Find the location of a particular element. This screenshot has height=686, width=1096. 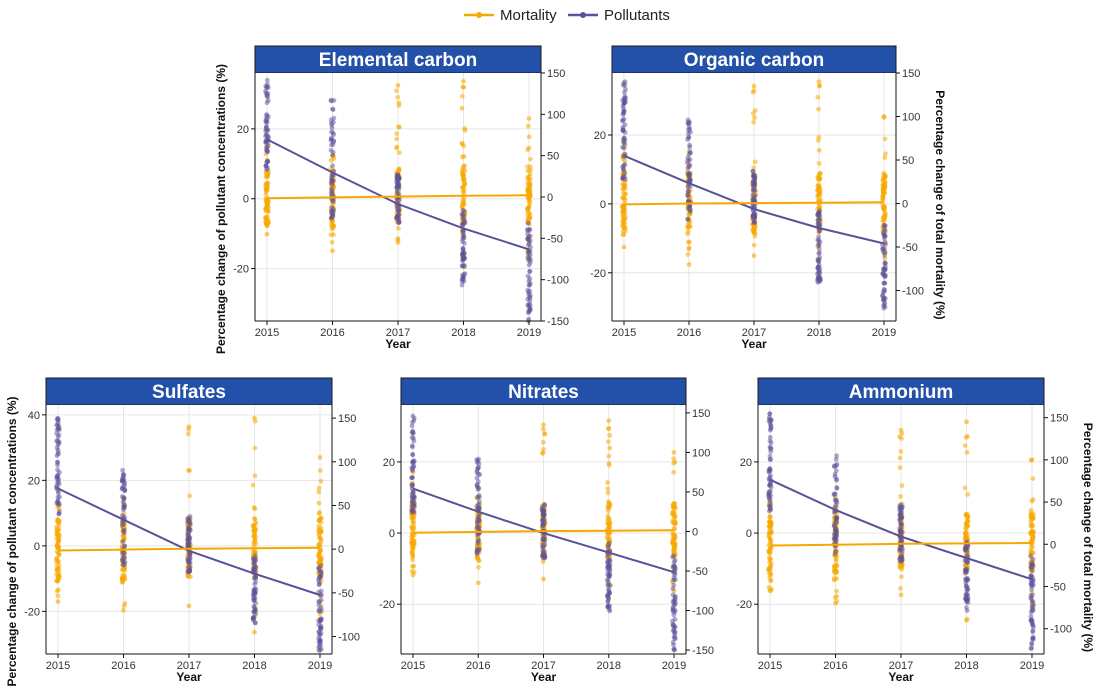

right-tick-label: 50 is located at coordinates (698, 493).